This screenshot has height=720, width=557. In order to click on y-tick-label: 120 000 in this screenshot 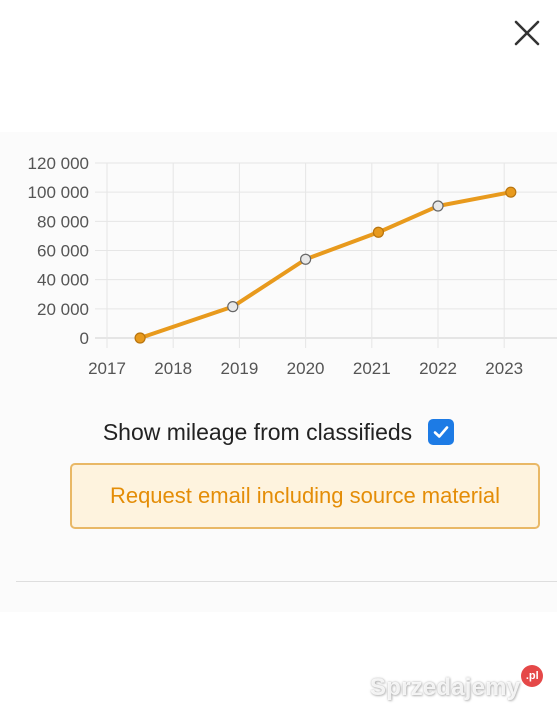, I will do `click(58, 163)`.